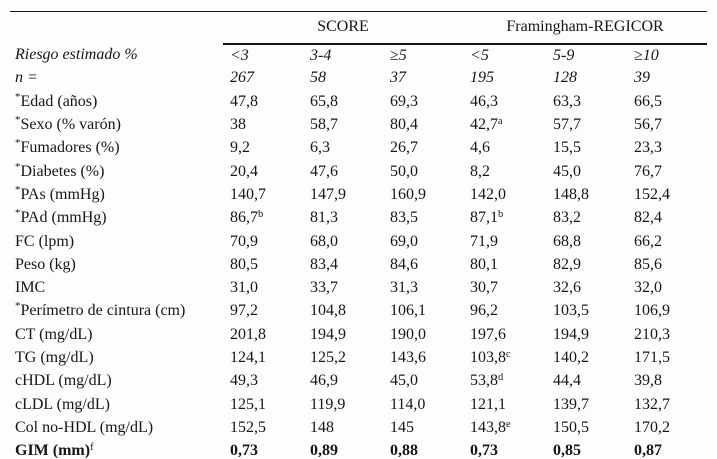  Describe the element at coordinates (324, 171) in the screenshot. I see `cell-value: 47,6` at that location.